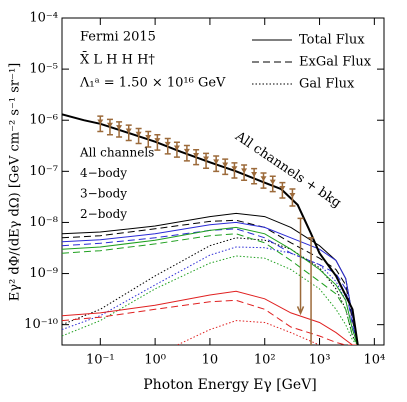 This screenshot has height=402, width=407. I want to click on channel-label: 2−body, so click(103, 214).